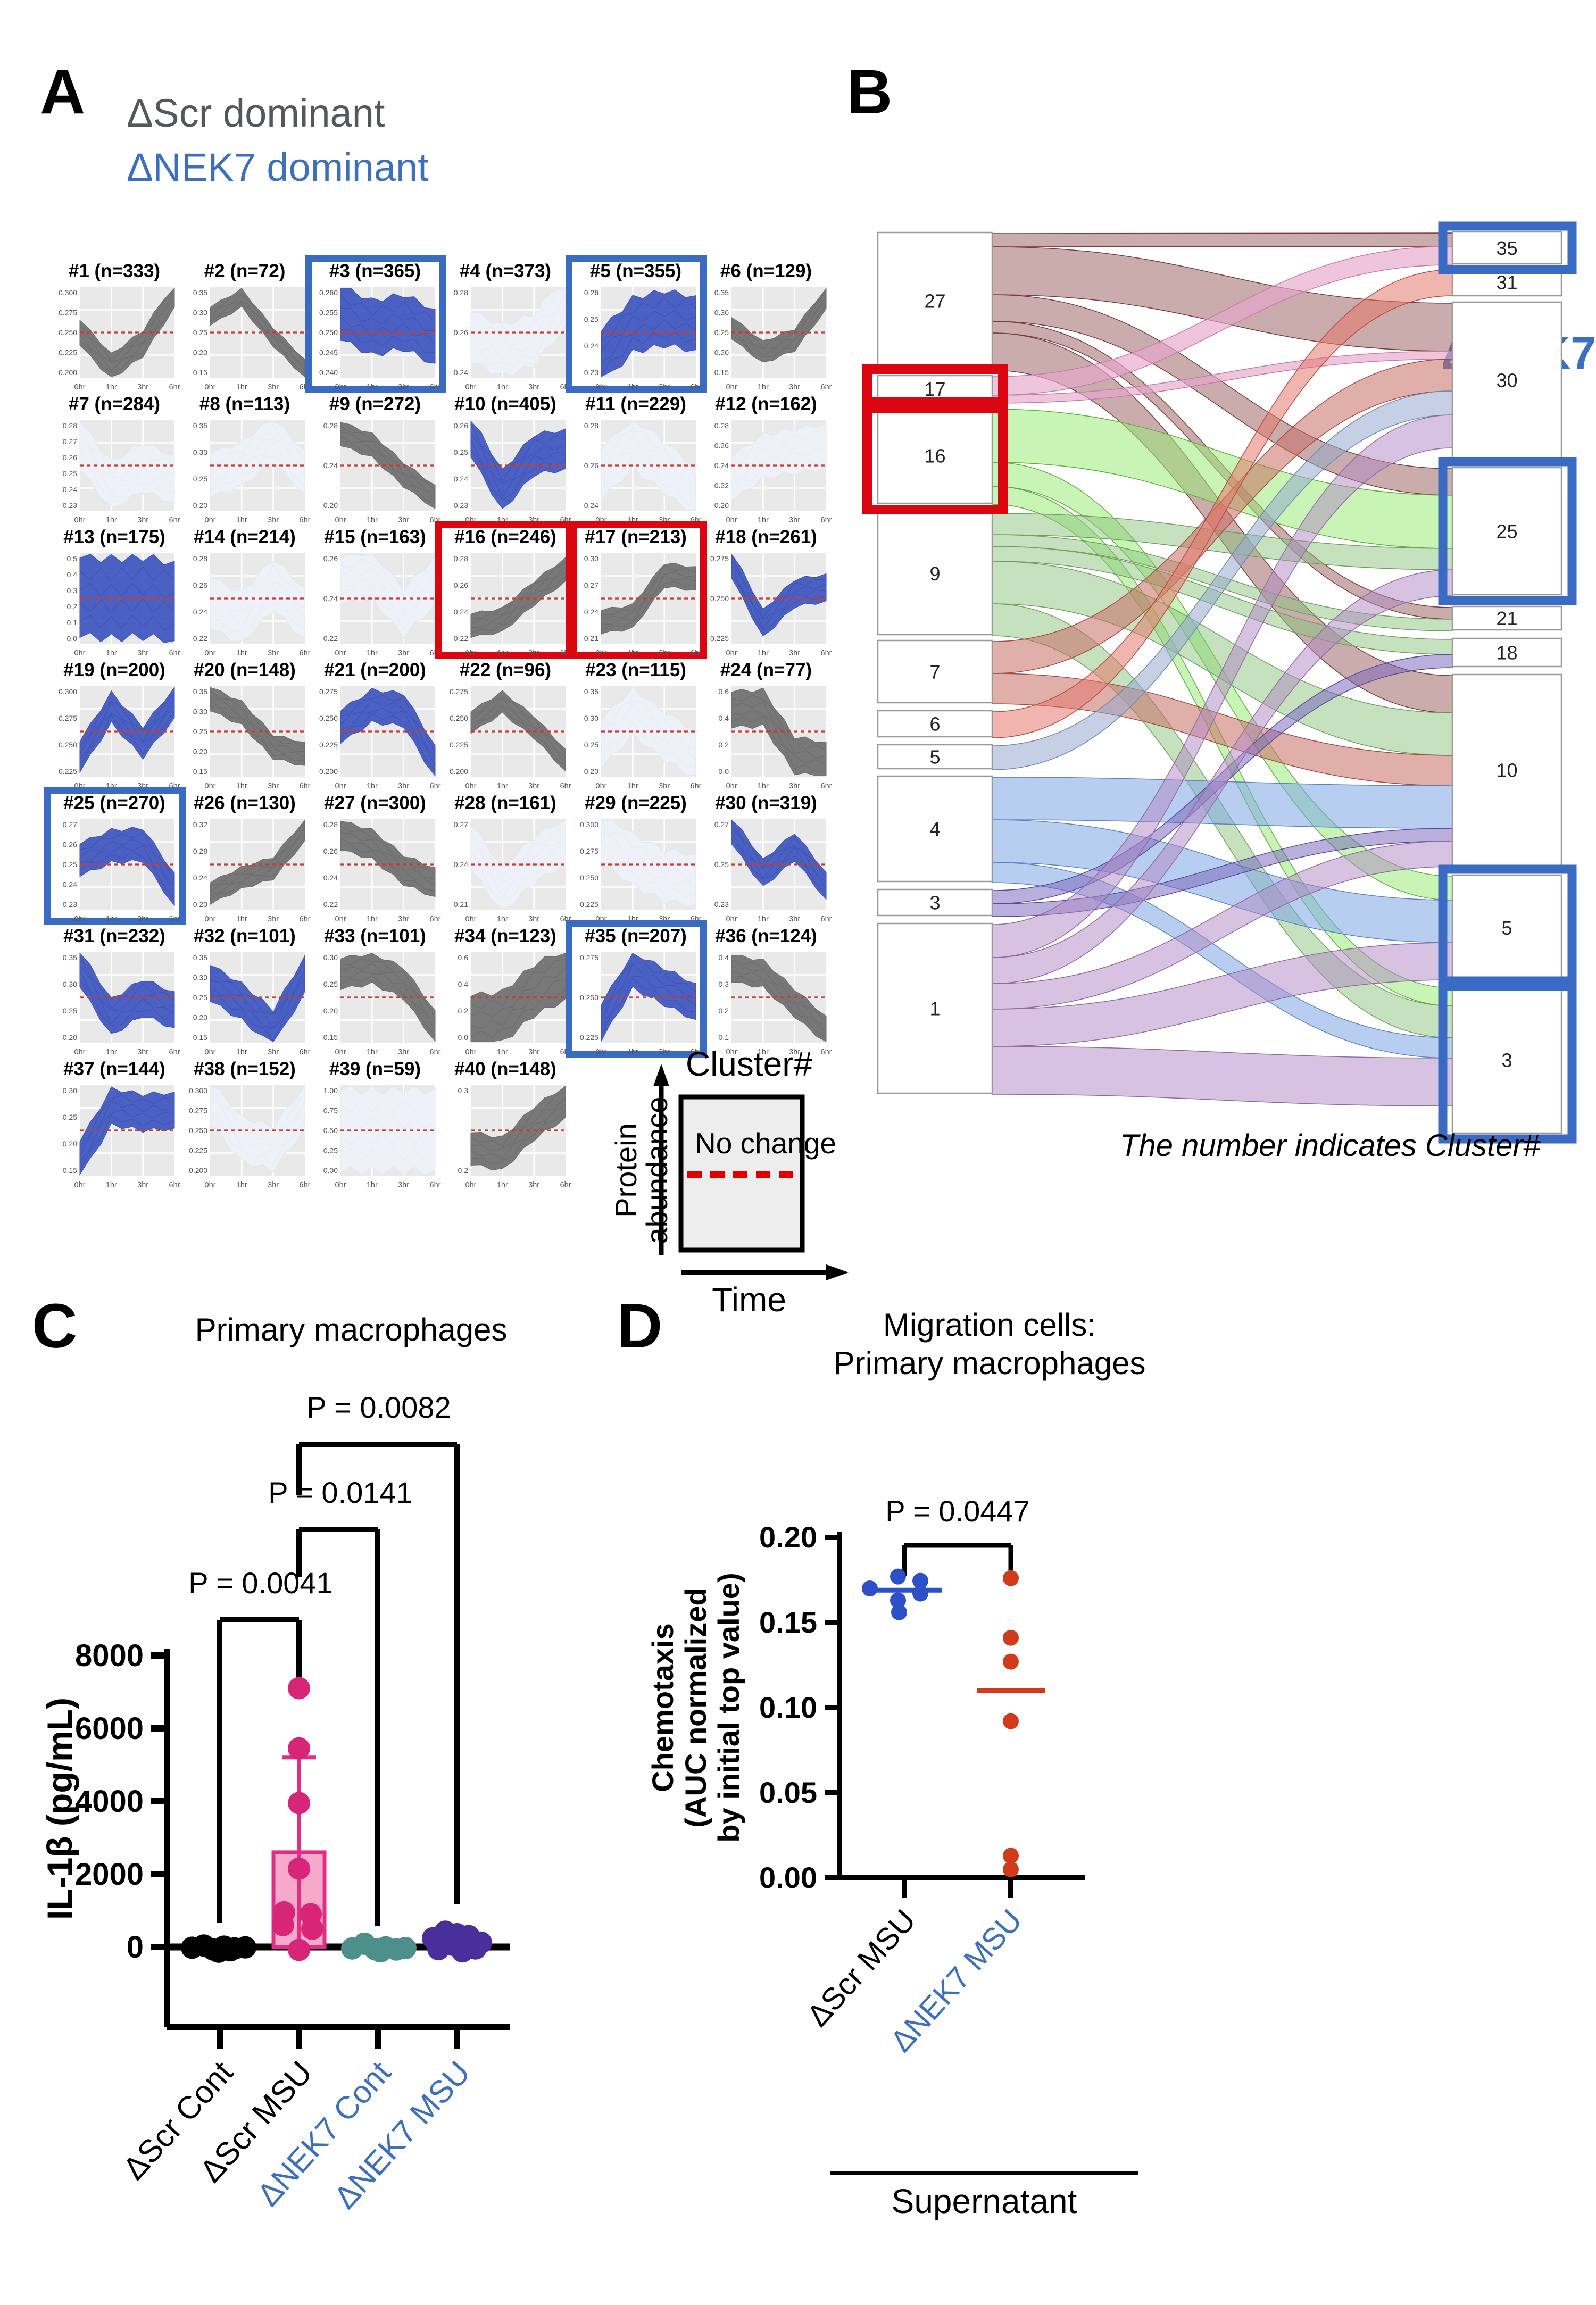  I want to click on cluster-title-24: #24 (n=77), so click(766, 670).